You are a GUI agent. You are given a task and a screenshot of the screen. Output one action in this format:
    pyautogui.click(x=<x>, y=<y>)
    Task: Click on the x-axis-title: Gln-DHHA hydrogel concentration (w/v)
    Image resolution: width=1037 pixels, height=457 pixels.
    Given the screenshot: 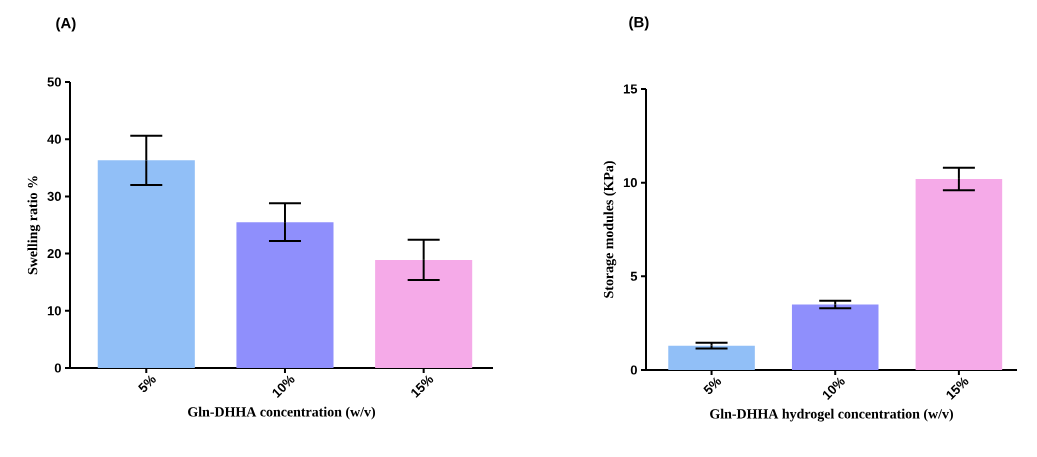 What is the action you would take?
    pyautogui.click(x=831, y=415)
    